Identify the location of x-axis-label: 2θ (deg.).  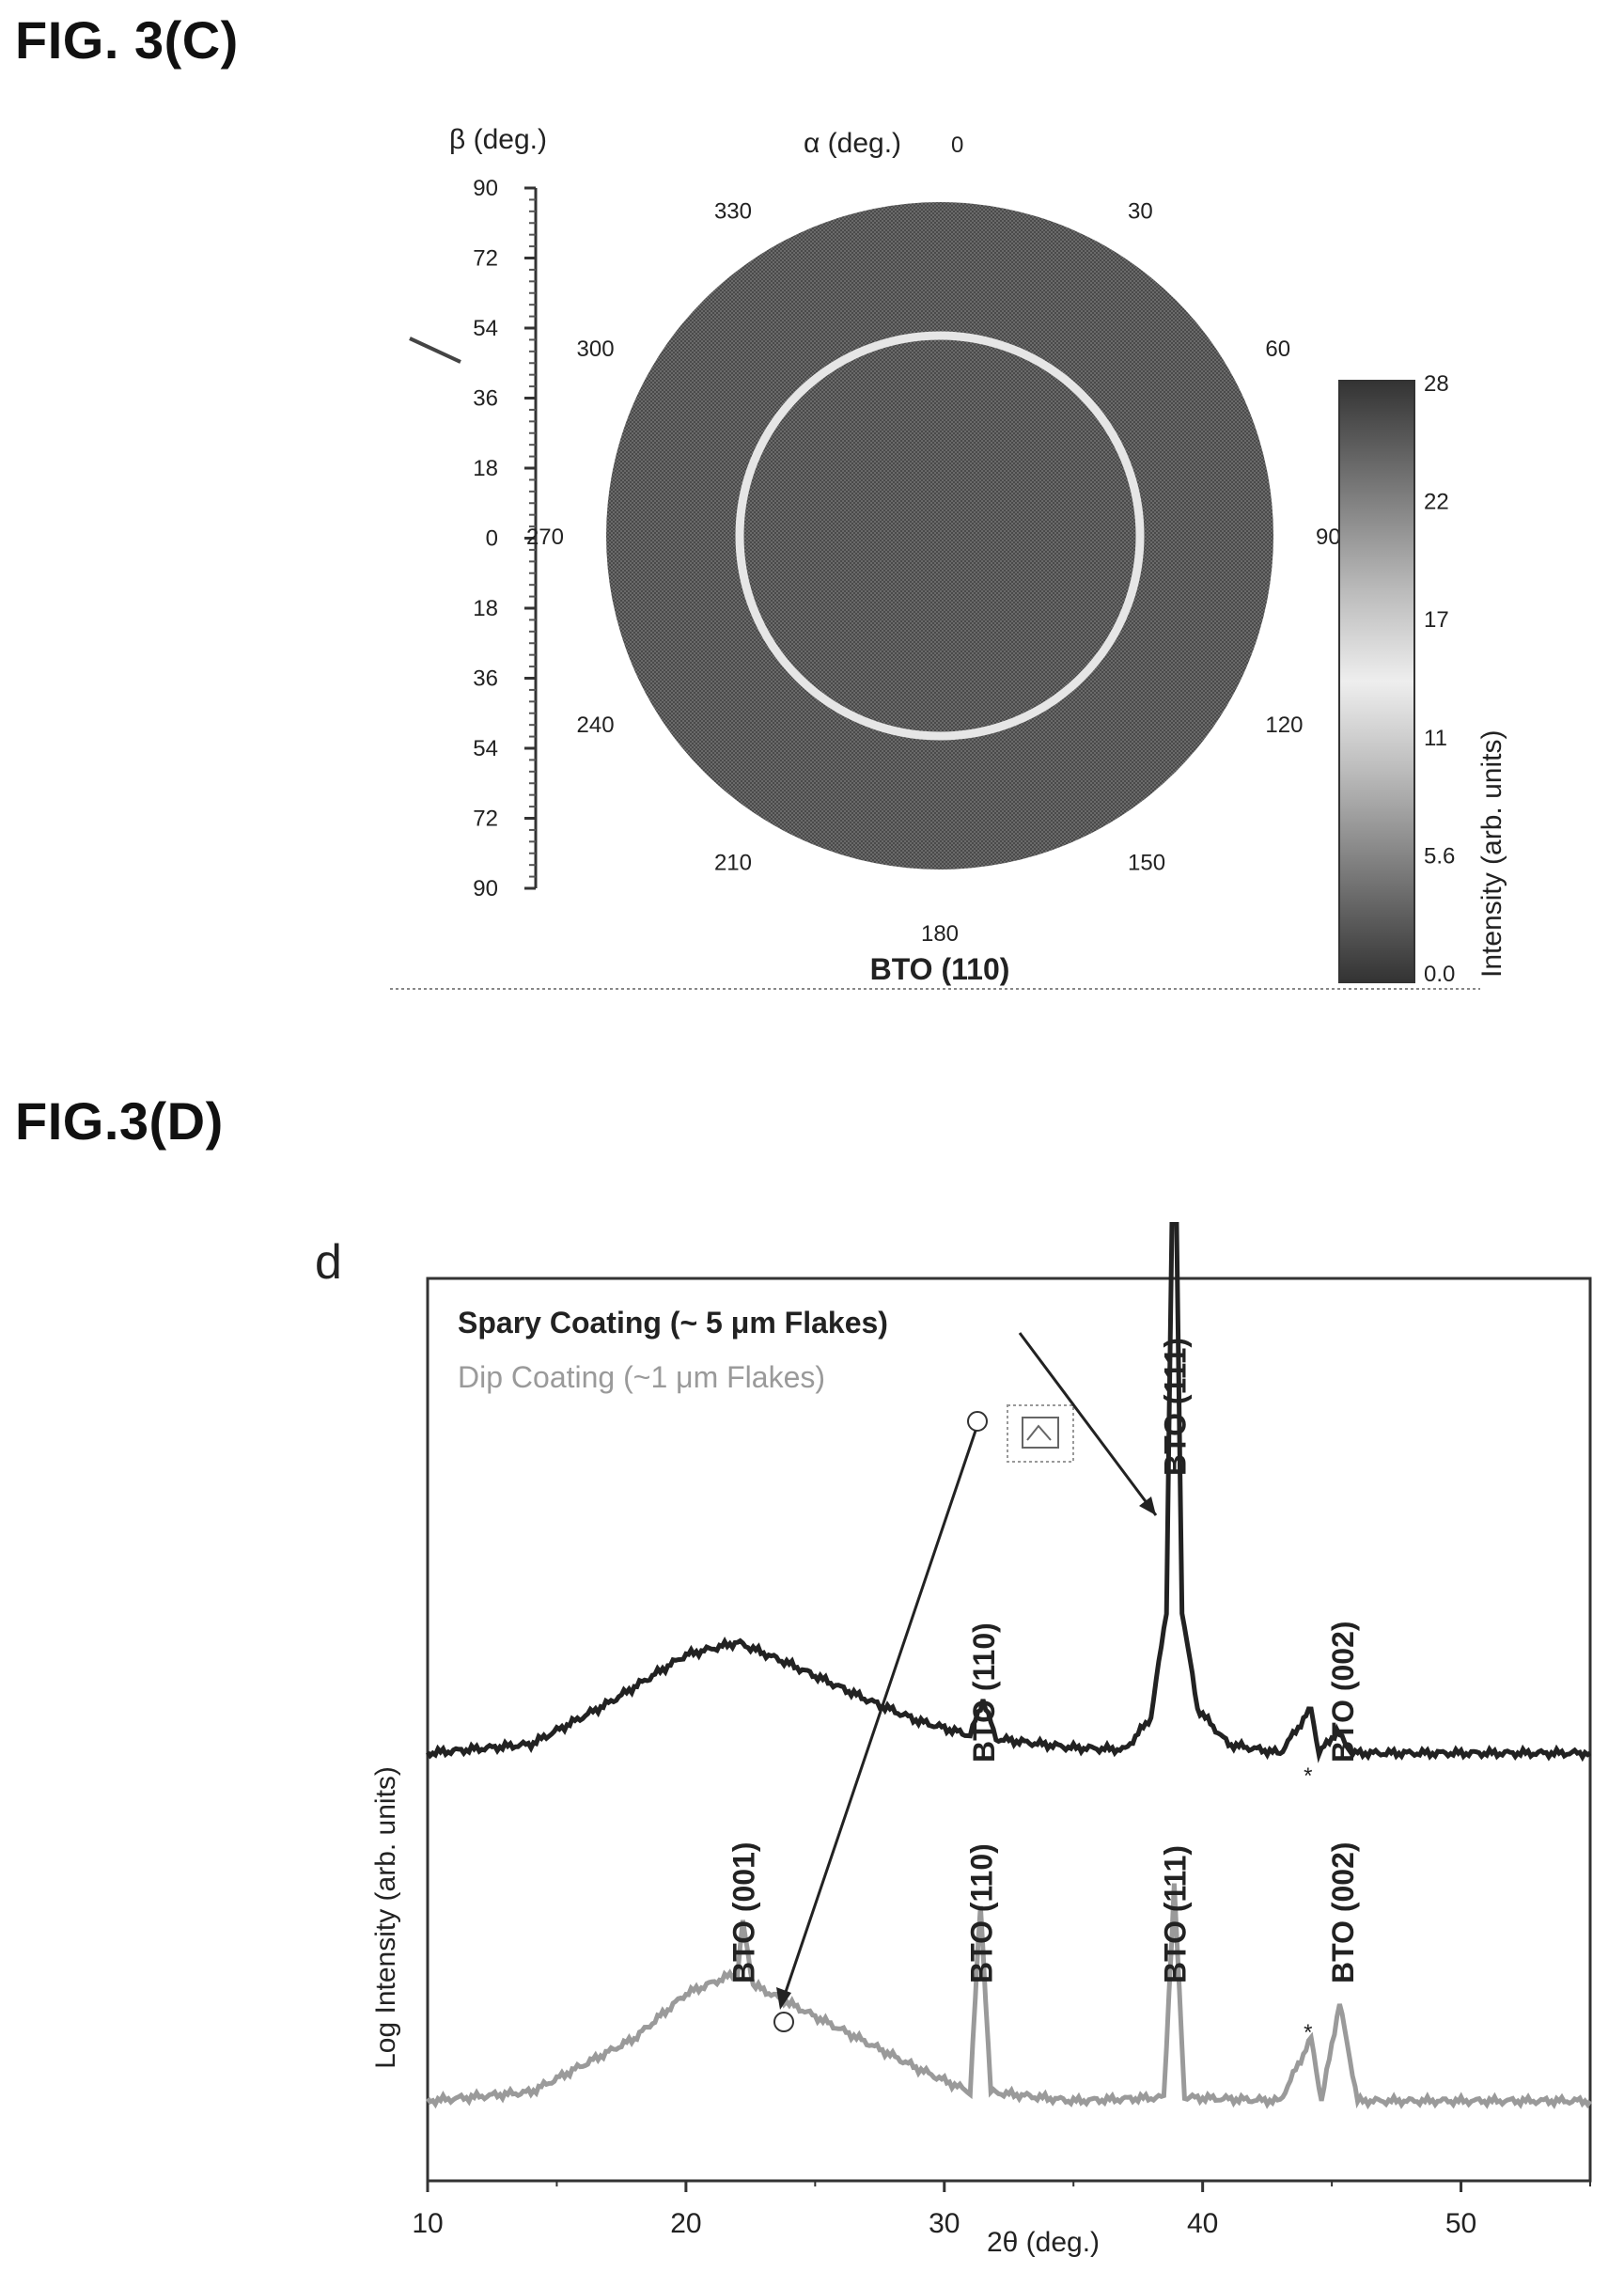
(1043, 2242).